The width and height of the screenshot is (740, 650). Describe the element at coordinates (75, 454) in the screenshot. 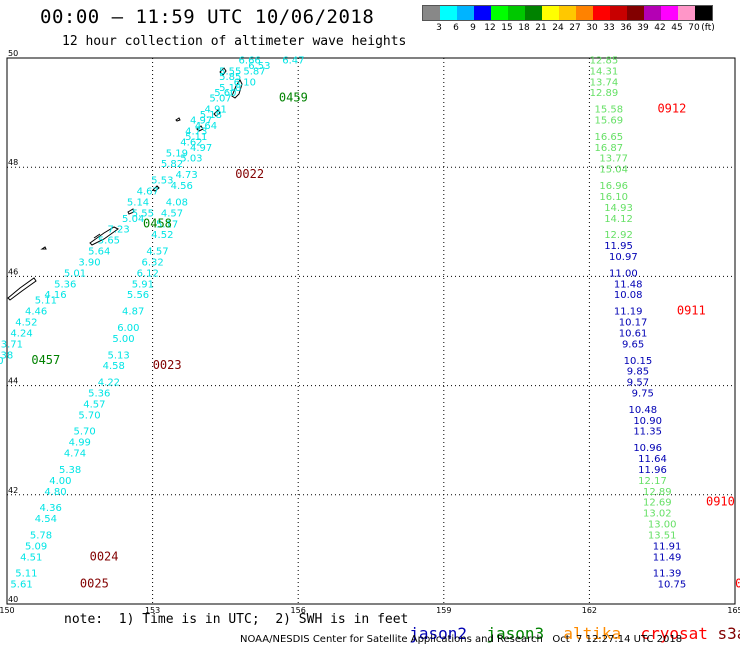

I see `swh-value: 4.74` at that location.